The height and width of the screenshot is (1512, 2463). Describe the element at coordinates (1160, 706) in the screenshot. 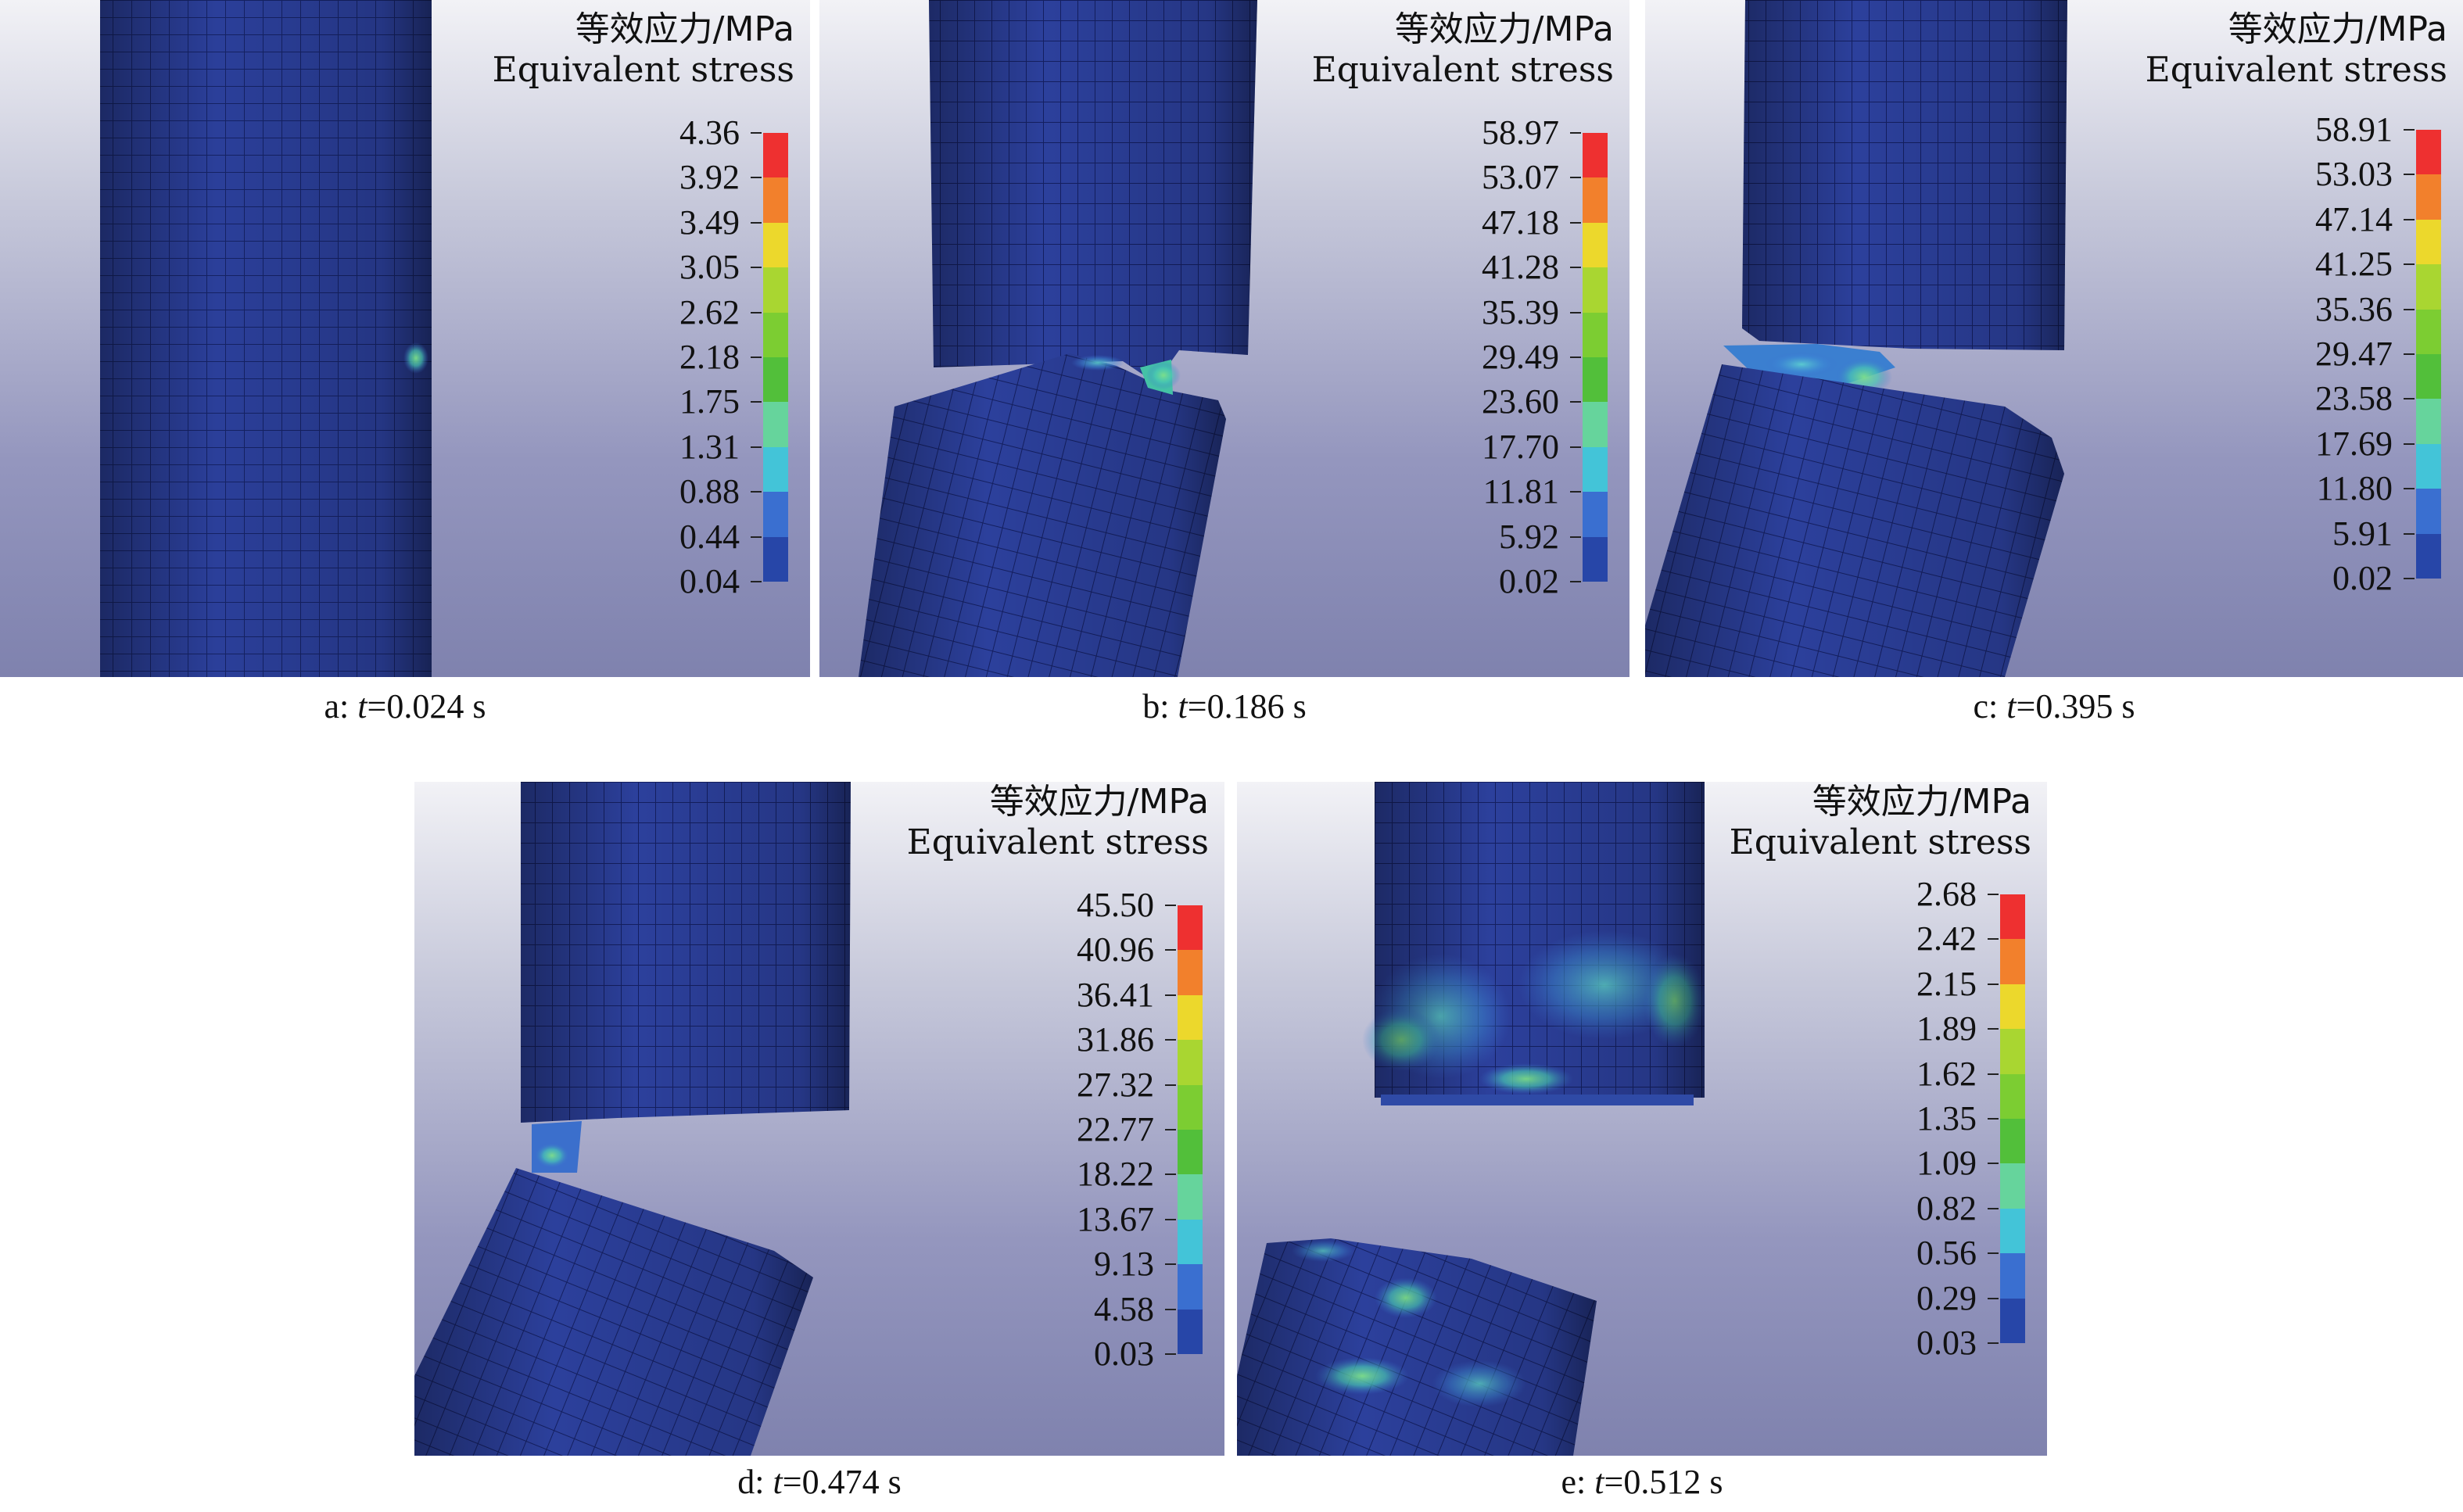

I see `caption-label: b:` at that location.